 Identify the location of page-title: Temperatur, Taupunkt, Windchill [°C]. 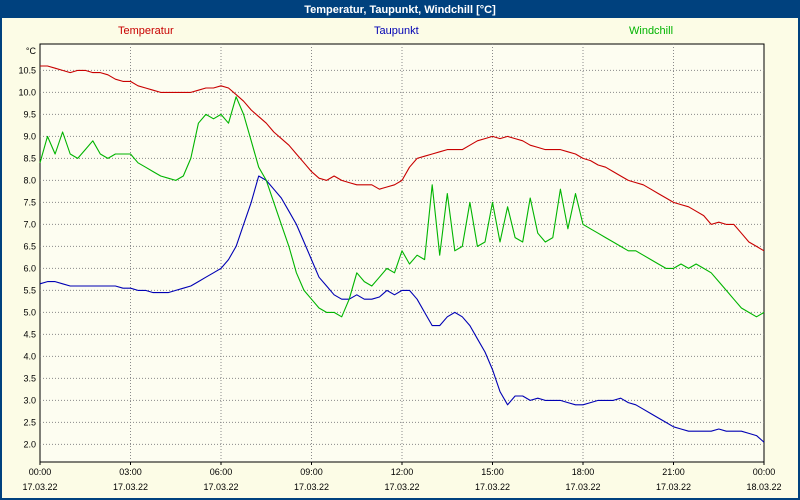
(400, 10).